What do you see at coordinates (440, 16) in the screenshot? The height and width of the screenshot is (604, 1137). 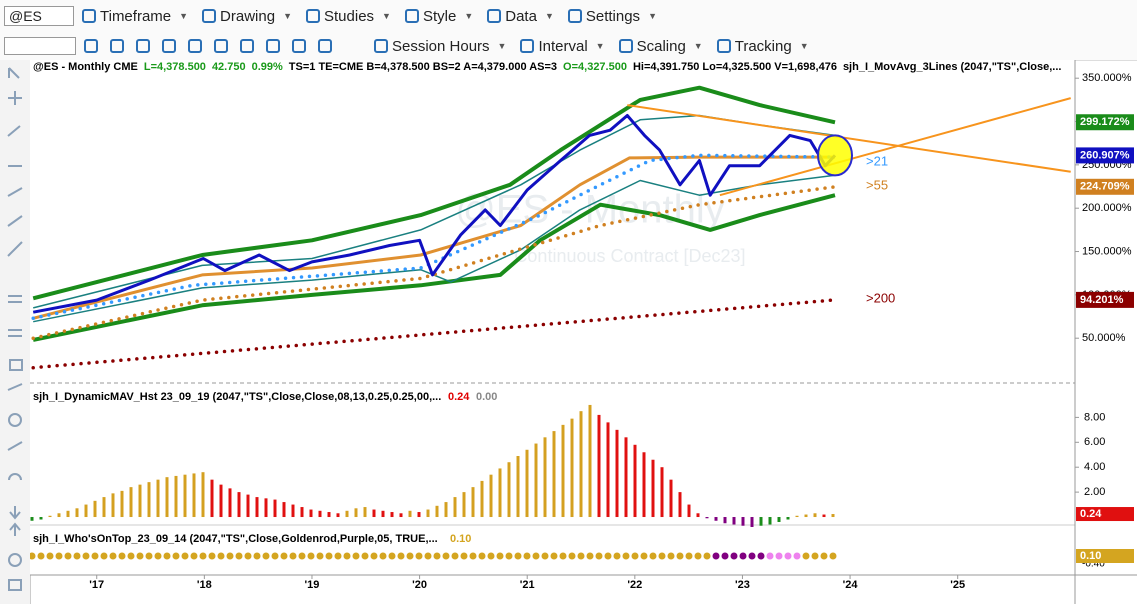 I see `menu-item: Style ▼` at bounding box center [440, 16].